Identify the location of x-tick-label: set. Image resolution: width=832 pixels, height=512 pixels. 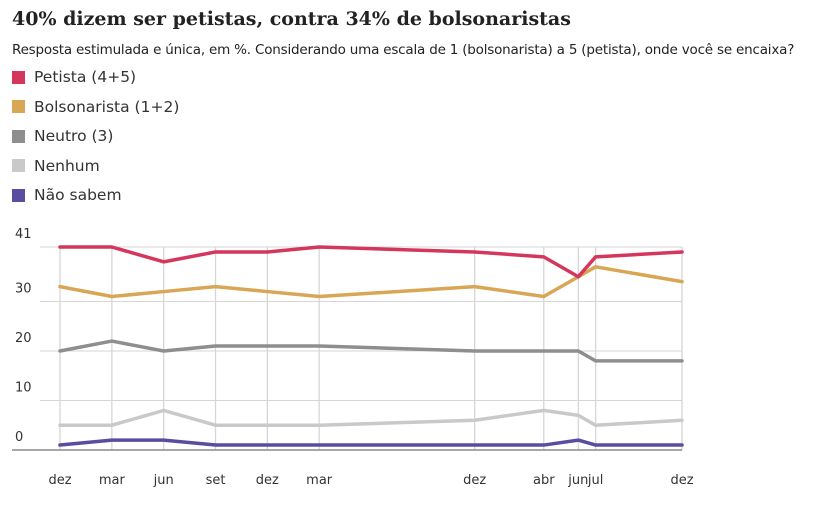
(216, 480).